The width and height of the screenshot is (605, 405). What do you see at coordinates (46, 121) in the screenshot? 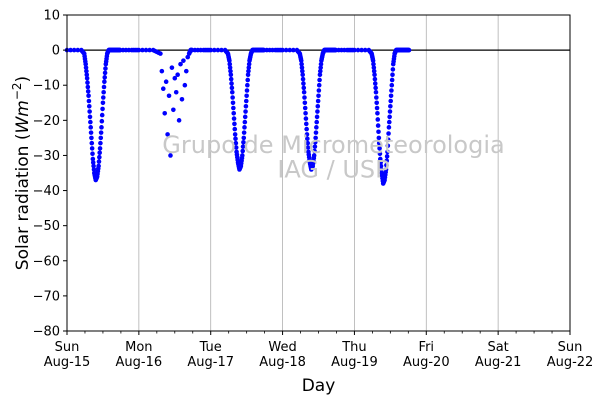
I see `y-tick-label: −20` at bounding box center [46, 121].